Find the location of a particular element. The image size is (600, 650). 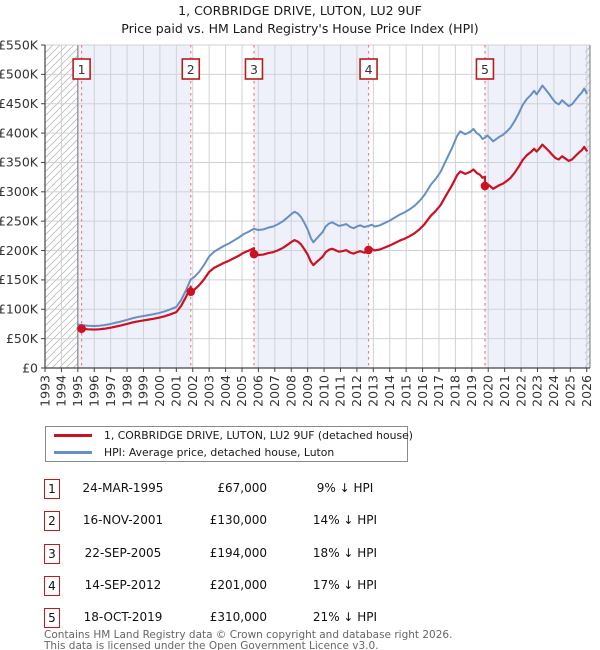

x-tick-label: 2006 is located at coordinates (258, 391).